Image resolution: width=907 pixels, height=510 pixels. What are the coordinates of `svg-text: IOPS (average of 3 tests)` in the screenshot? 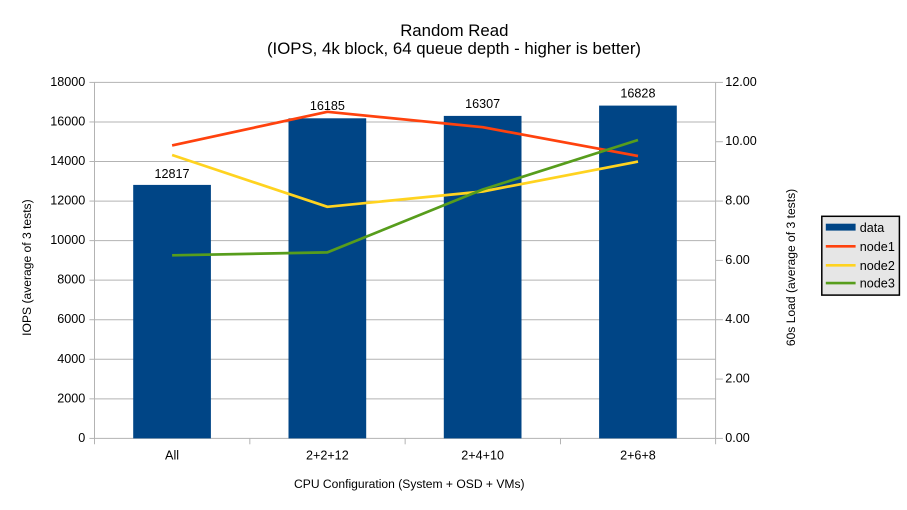 It's located at (27, 267).